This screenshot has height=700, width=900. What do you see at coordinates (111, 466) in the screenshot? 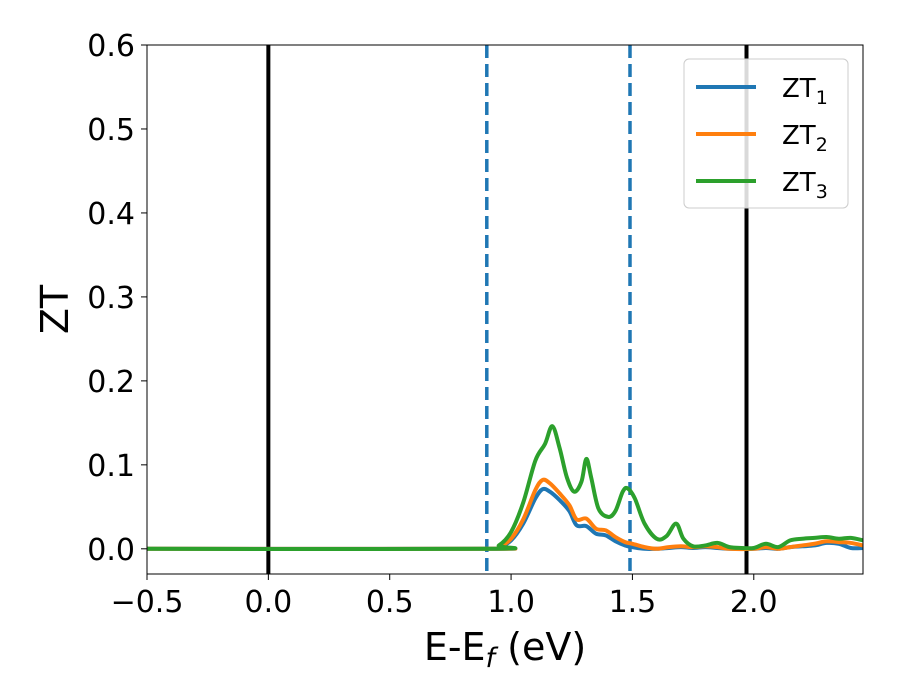
I see `y-tick-label: 0.1` at bounding box center [111, 466].